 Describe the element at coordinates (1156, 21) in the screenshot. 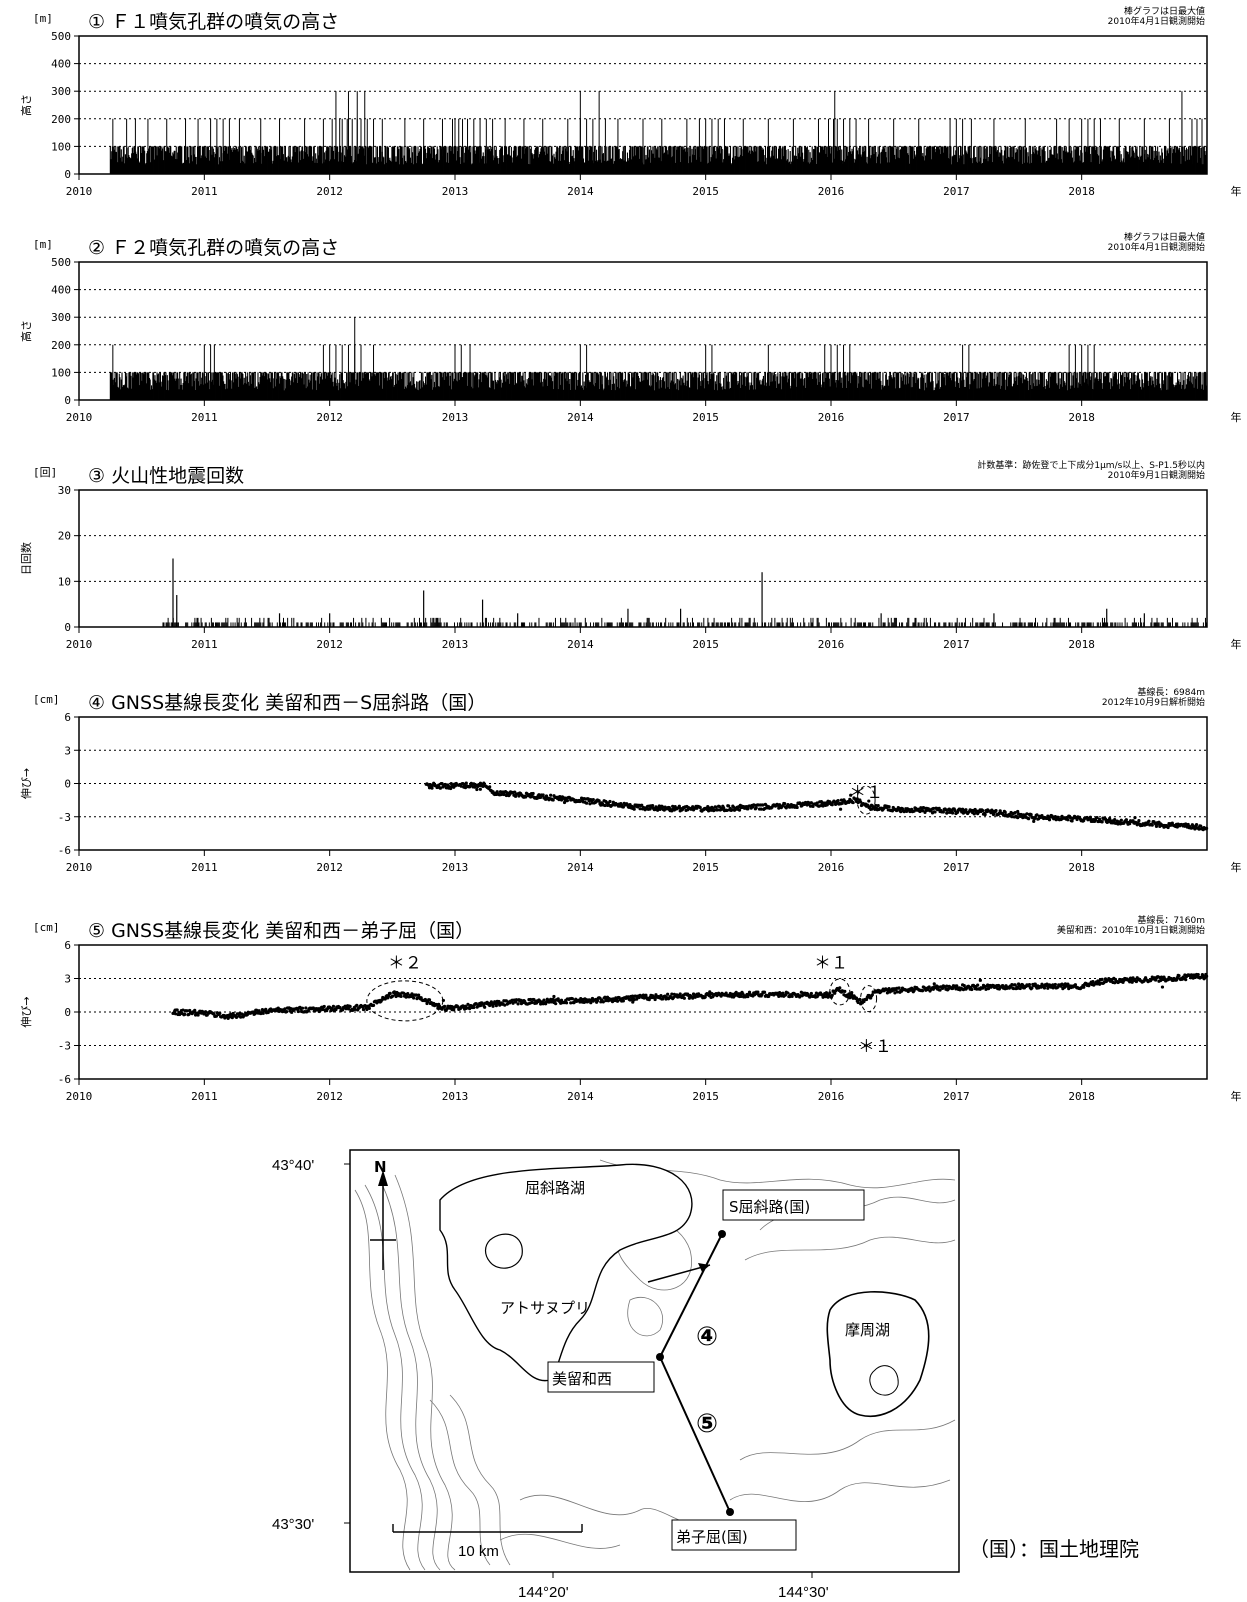

I see `chart-note: 2010年4月1日観測開始` at that location.